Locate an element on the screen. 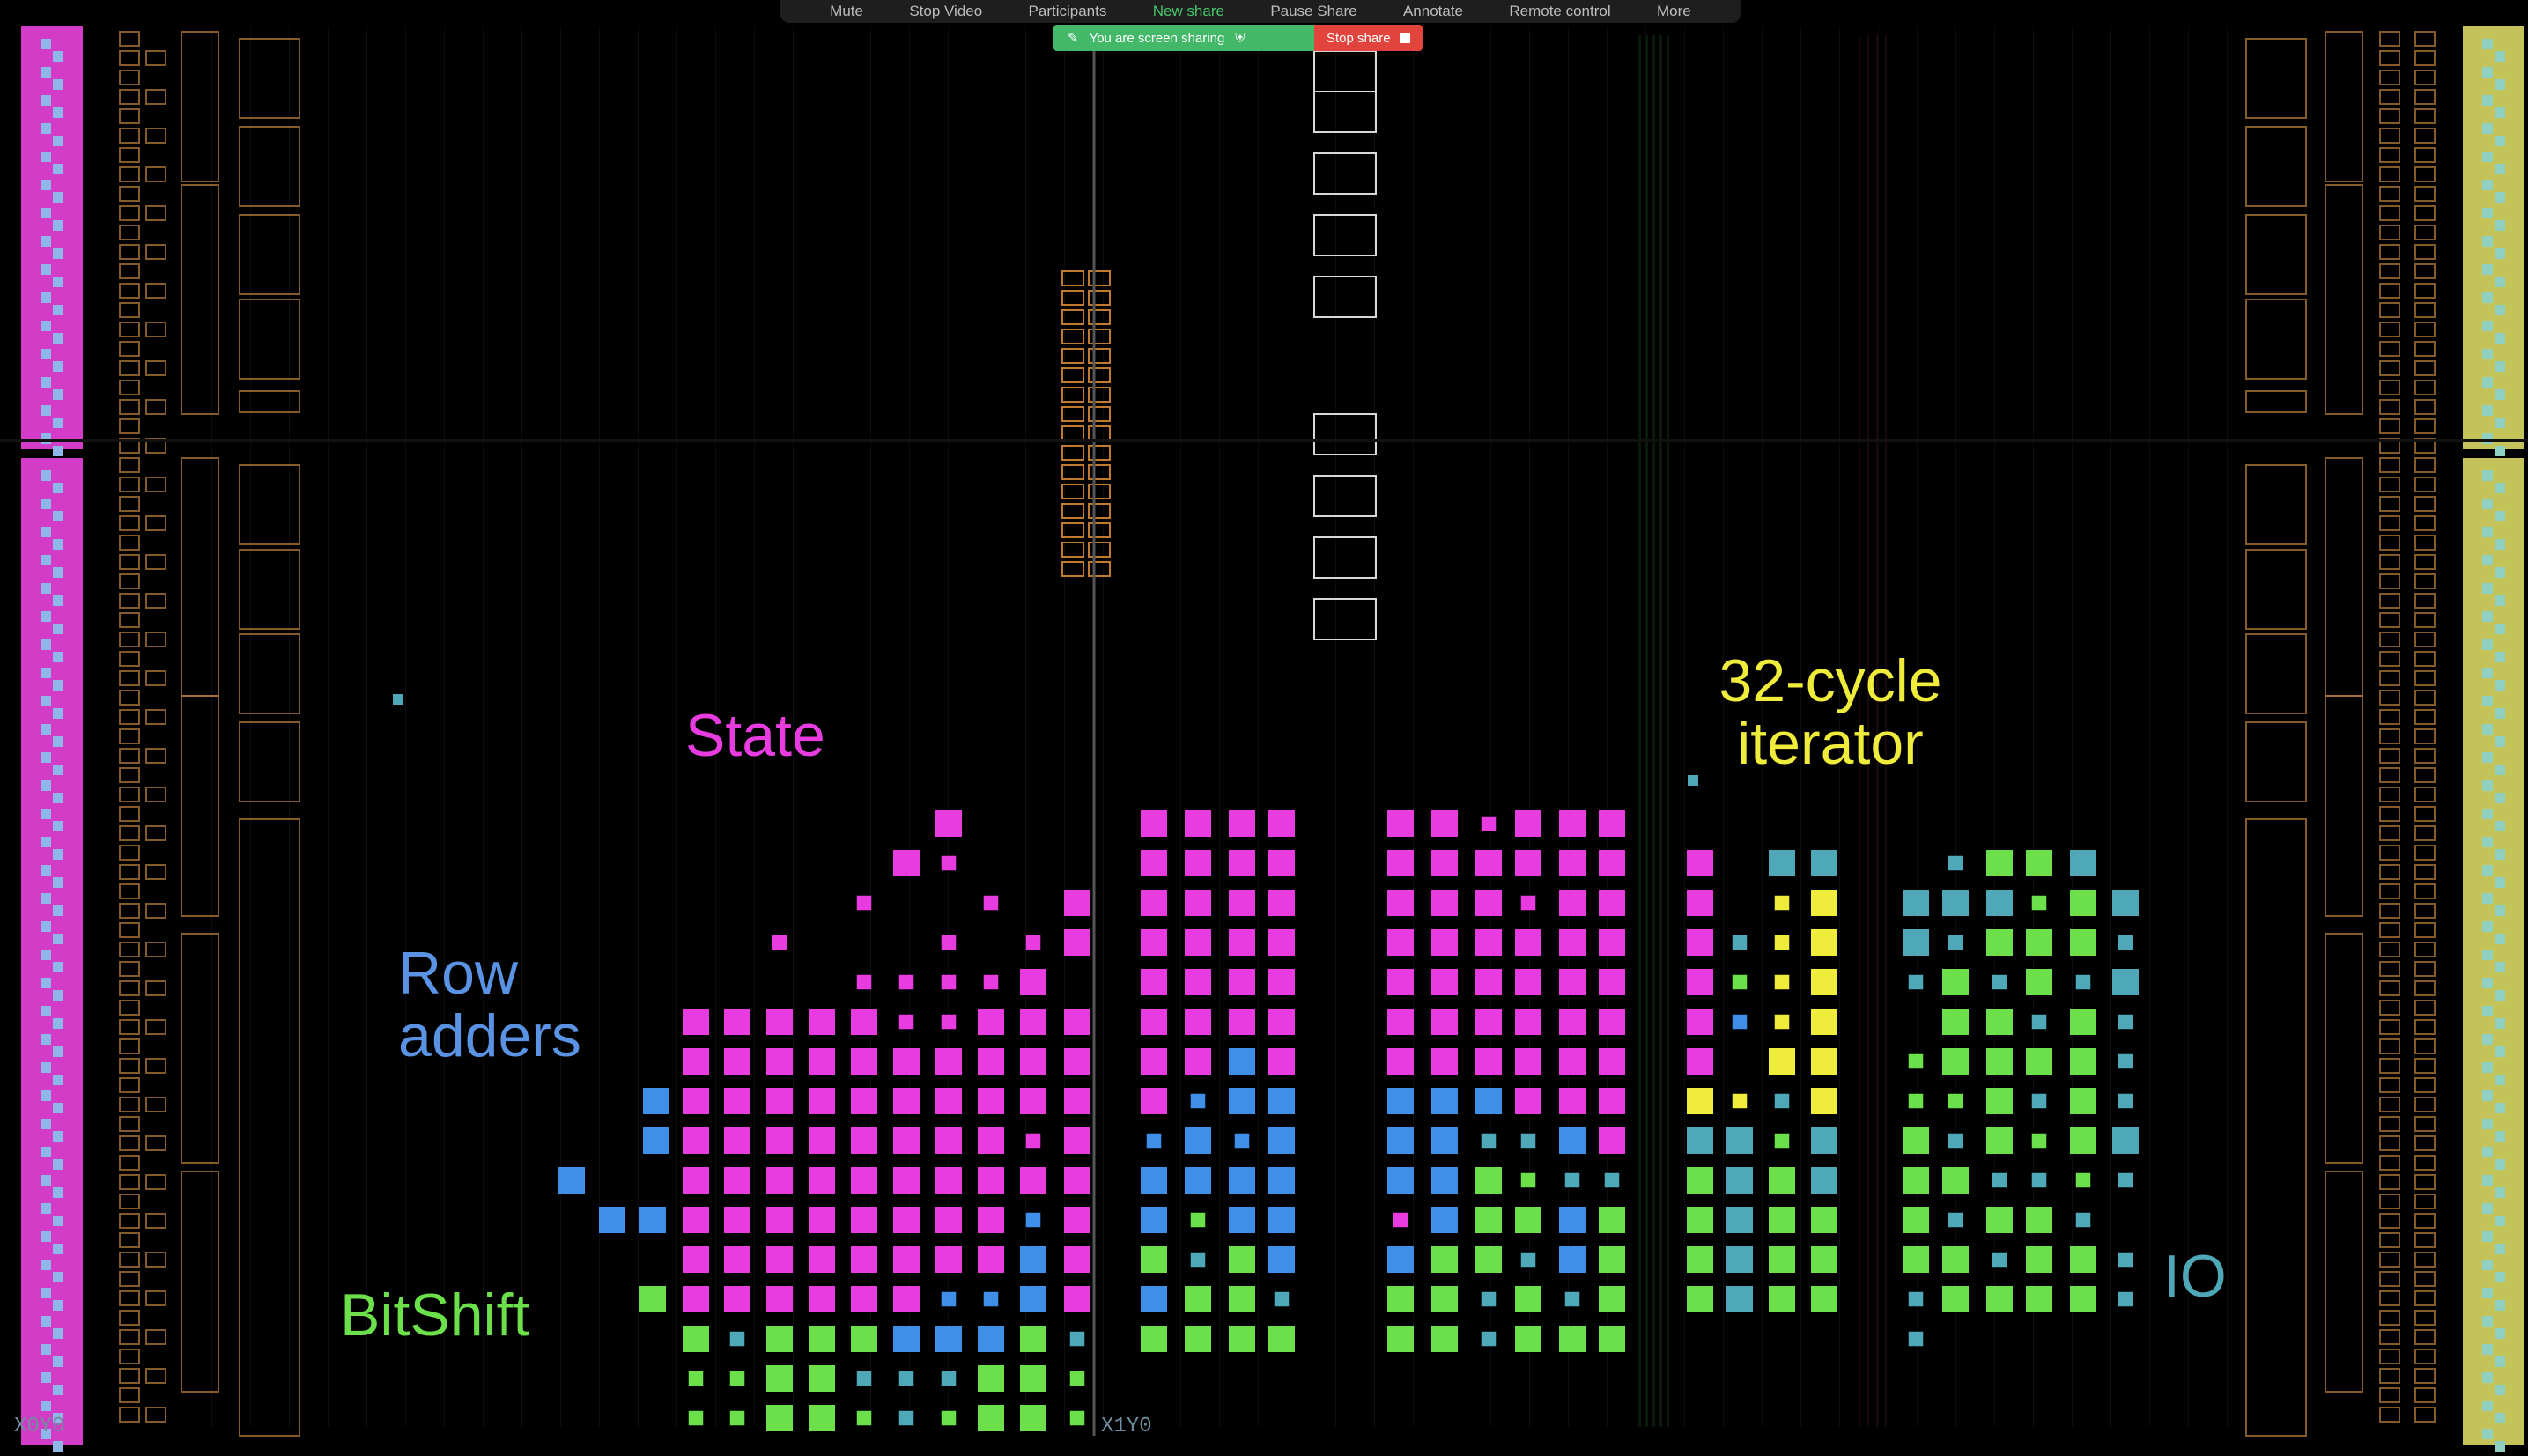 The image size is (2528, 1456). right-slice-outlines is located at coordinates (2340, 734).